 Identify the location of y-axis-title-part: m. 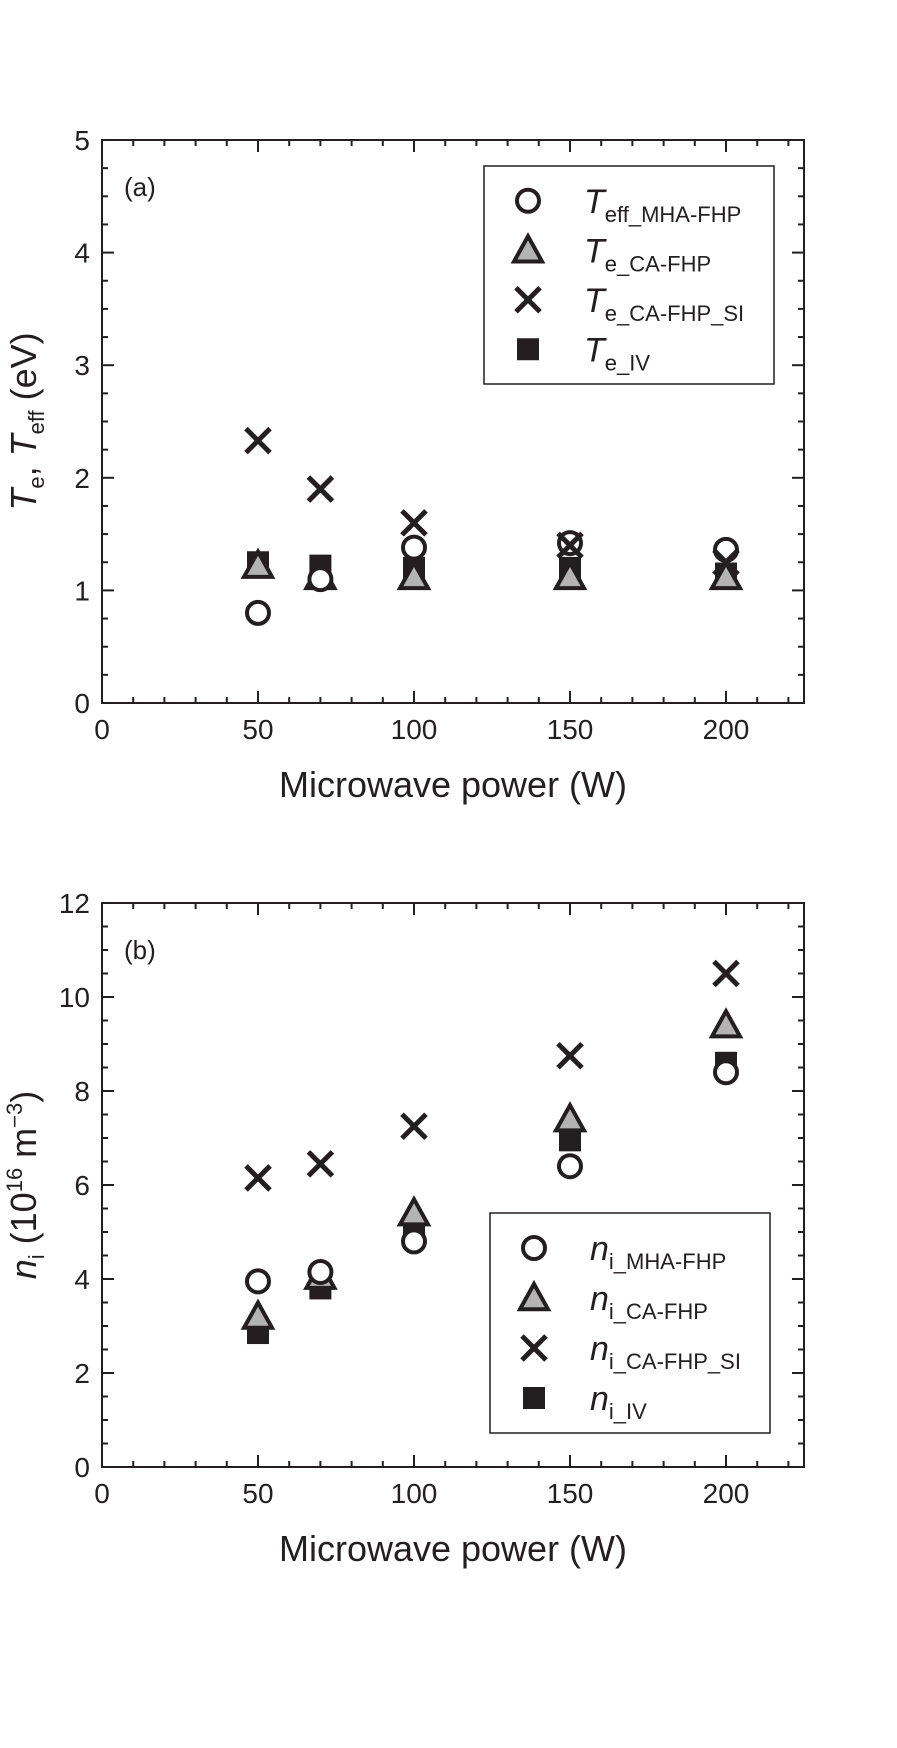
(23, 1148).